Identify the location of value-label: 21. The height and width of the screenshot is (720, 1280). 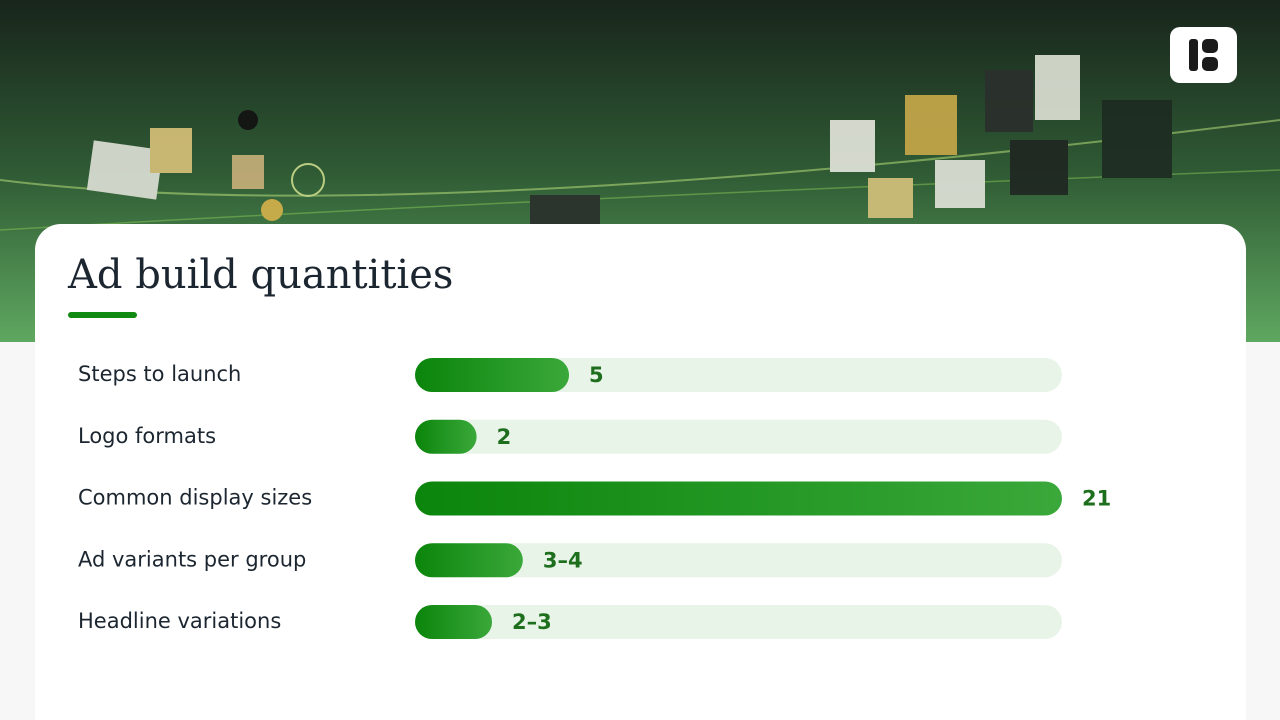
(1096, 499).